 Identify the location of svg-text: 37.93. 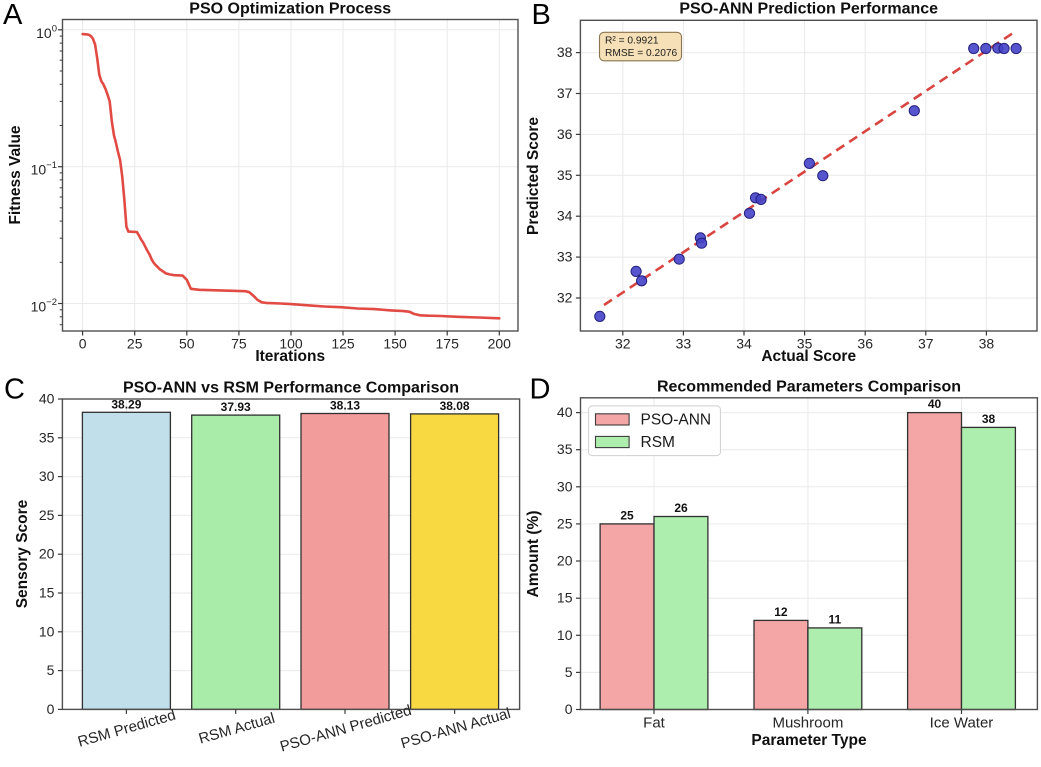
(236, 407).